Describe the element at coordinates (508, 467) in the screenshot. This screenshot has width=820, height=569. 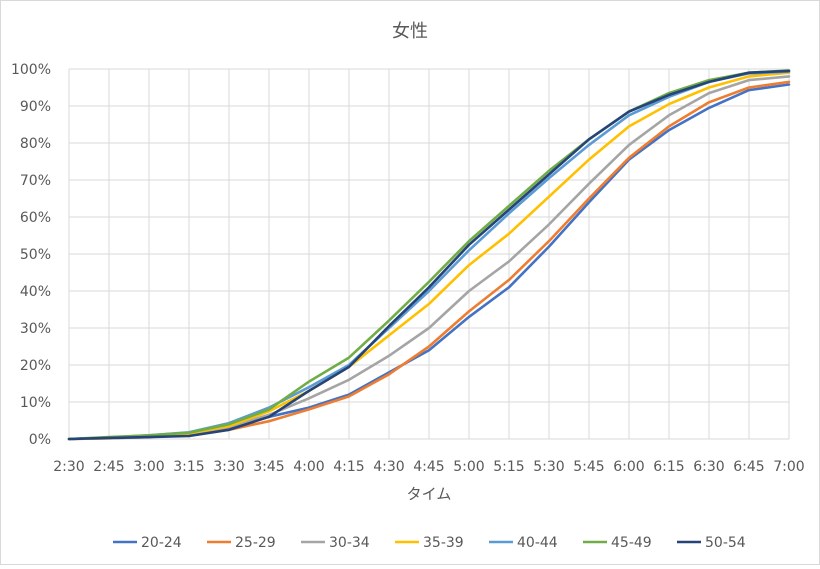
I see `x-tick-label: 5:15` at that location.